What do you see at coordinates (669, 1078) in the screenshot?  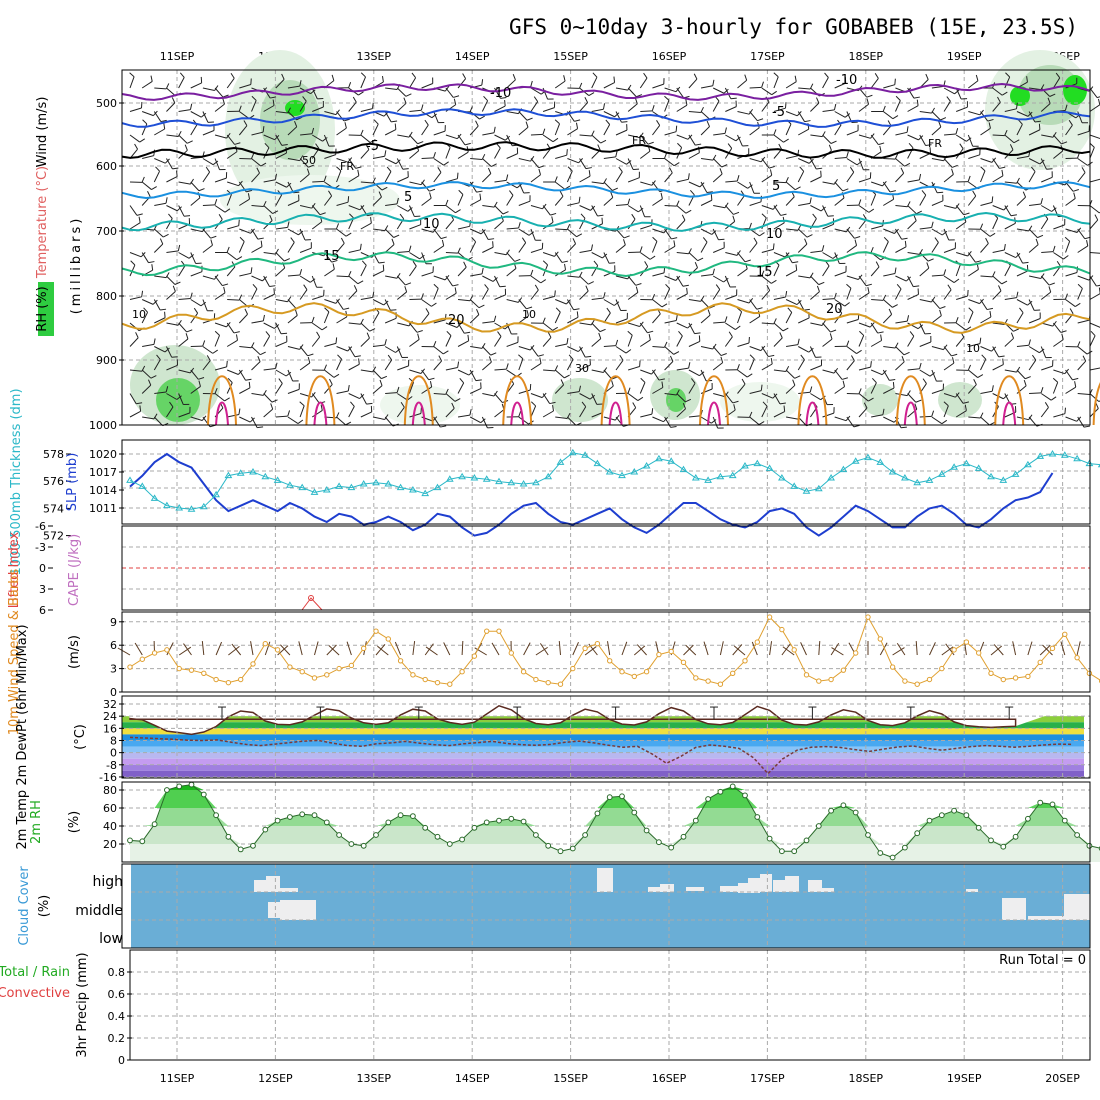 I see `date-label-bottom: 16SEP` at bounding box center [669, 1078].